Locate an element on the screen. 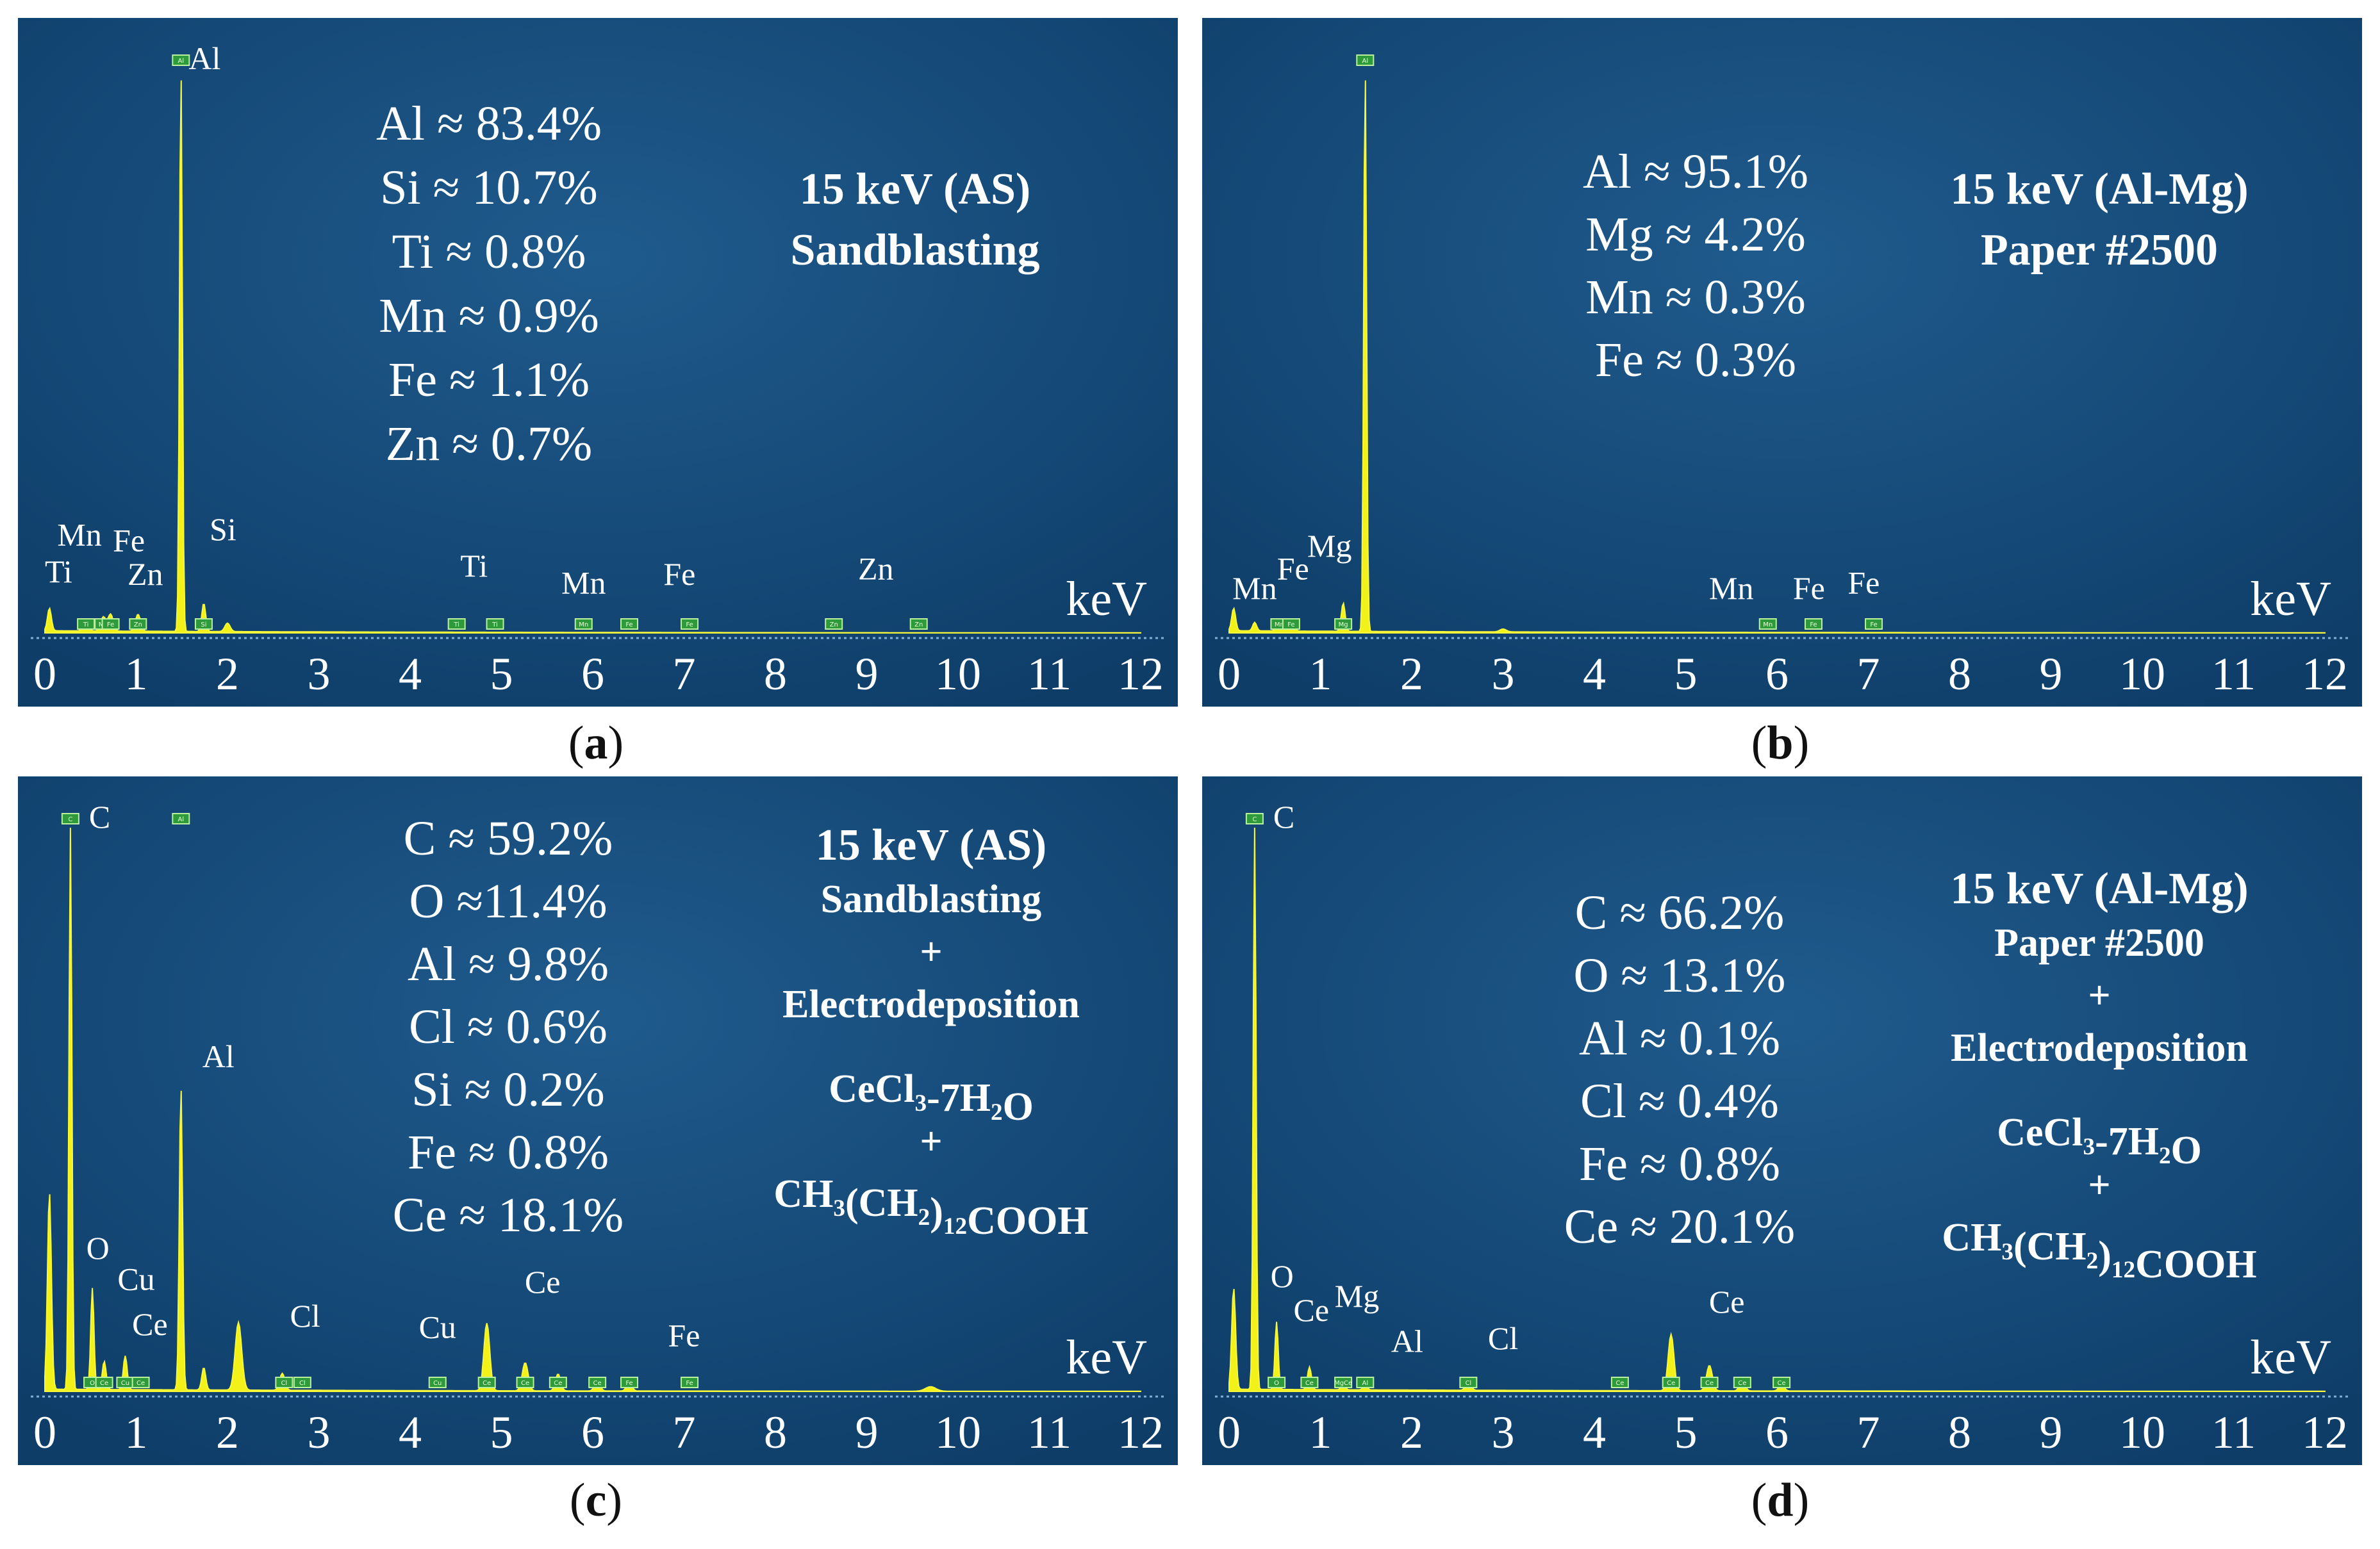 This screenshot has height=1549, width=2380. element-tag: MgCe is located at coordinates (1343, 1382).